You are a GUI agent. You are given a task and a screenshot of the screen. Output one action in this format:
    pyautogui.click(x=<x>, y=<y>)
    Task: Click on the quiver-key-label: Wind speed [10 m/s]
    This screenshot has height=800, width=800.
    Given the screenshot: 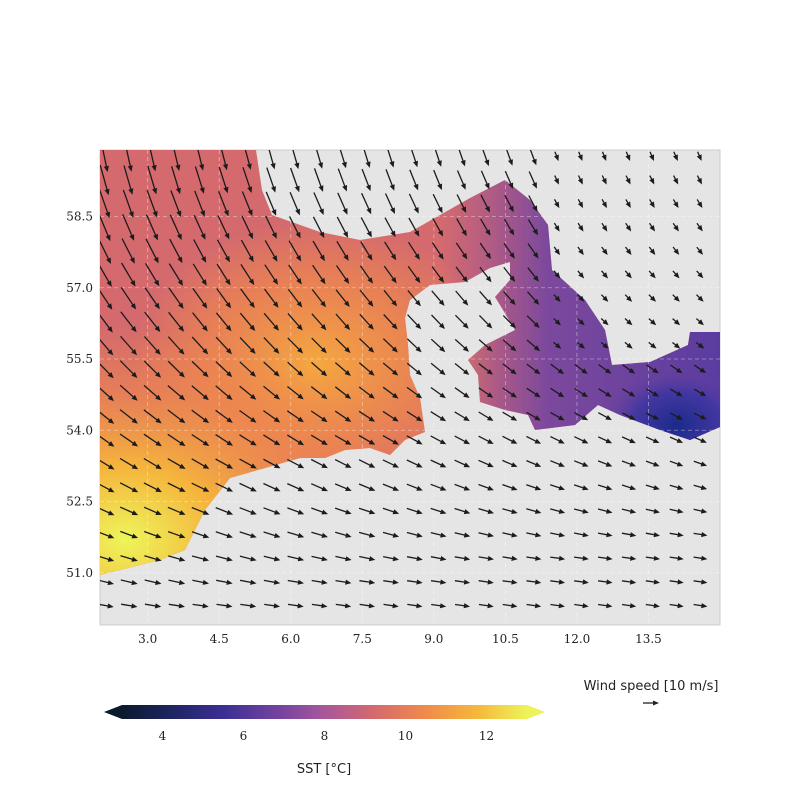 What is the action you would take?
    pyautogui.click(x=651, y=686)
    